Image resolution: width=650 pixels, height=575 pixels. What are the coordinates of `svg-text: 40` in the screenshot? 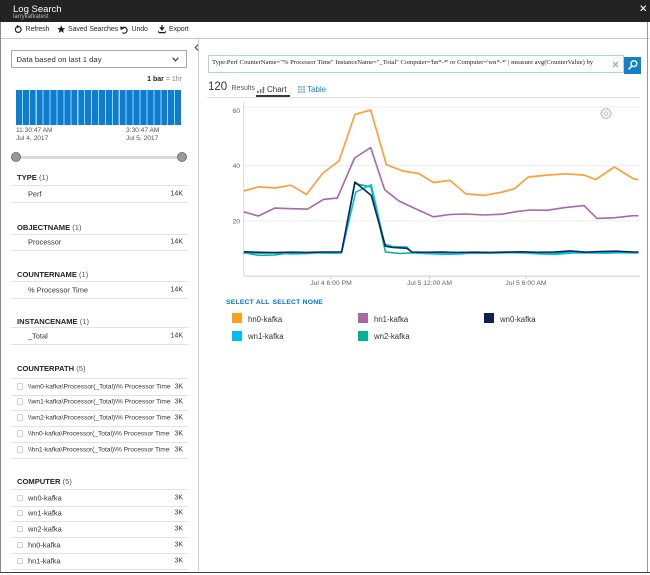 It's located at (236, 166).